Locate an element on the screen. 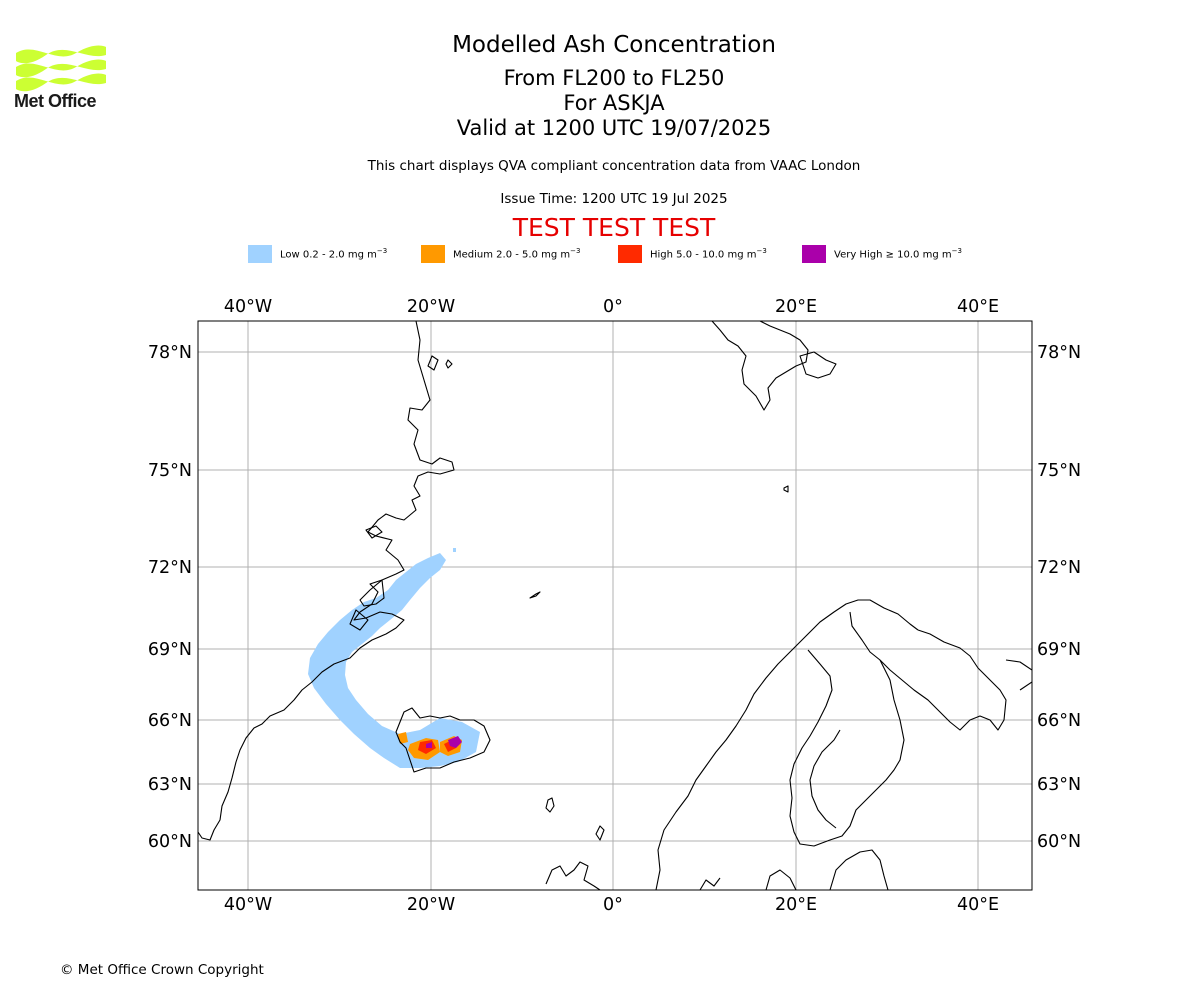  legend-item-medium: Medium 2.0 - 5.0 mg m−3 is located at coordinates (500, 254).